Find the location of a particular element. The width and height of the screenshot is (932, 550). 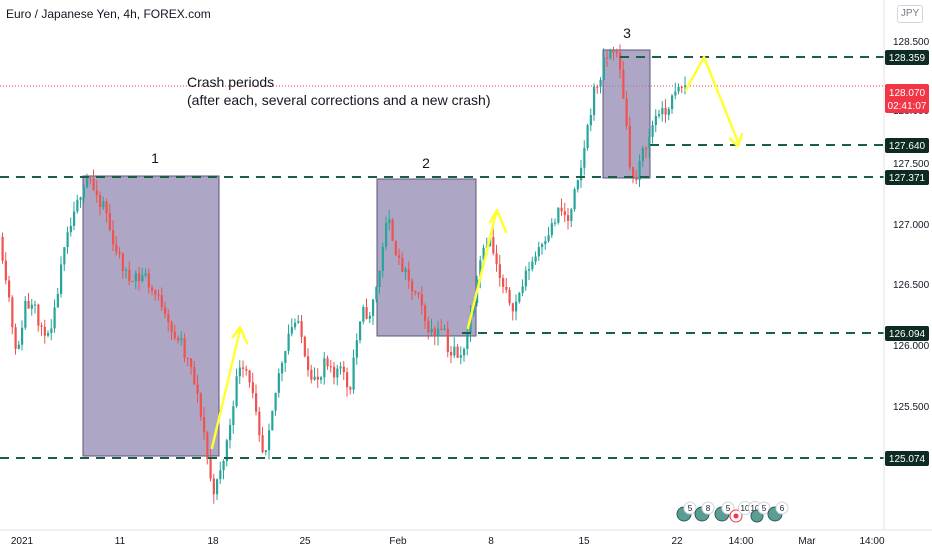

box-label-3: 3 is located at coordinates (627, 33).